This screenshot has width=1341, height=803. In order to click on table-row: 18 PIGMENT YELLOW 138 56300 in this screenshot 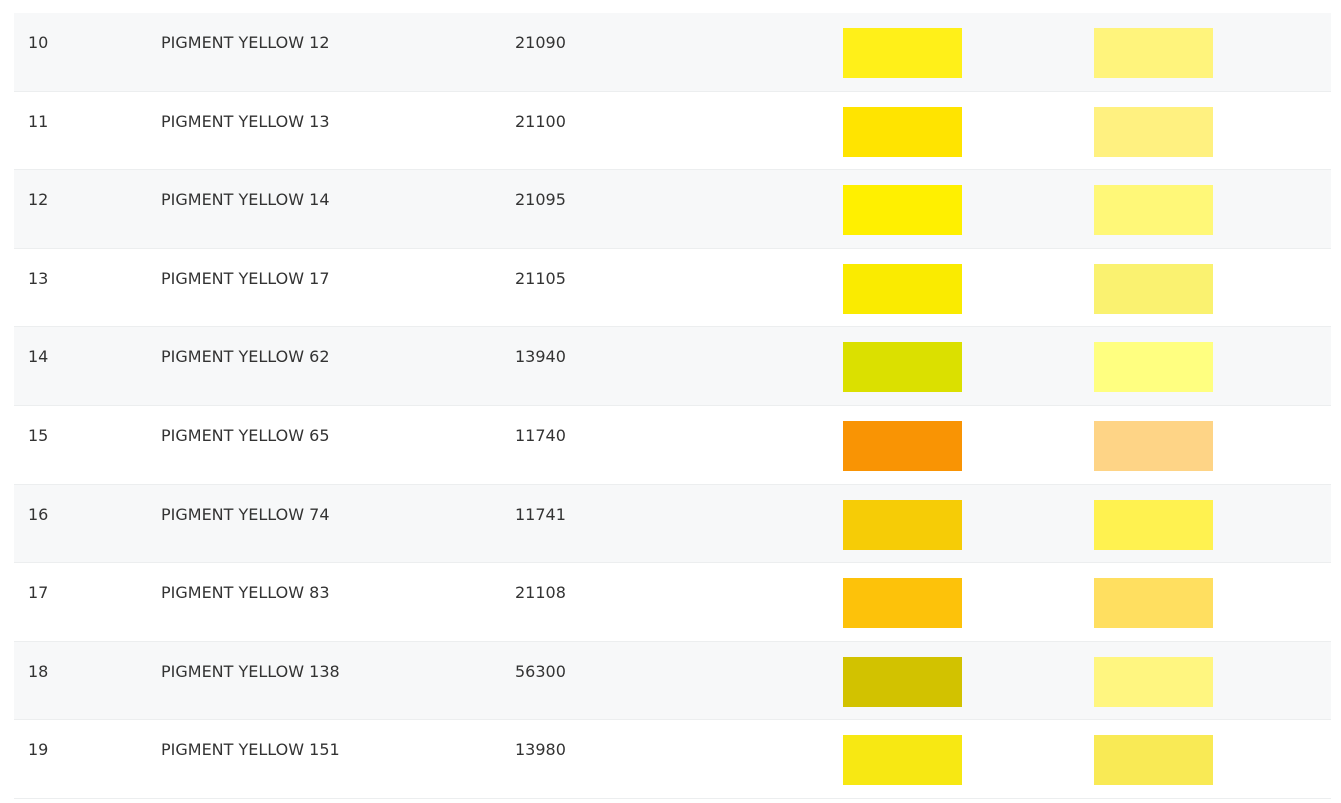, I will do `click(672, 681)`.